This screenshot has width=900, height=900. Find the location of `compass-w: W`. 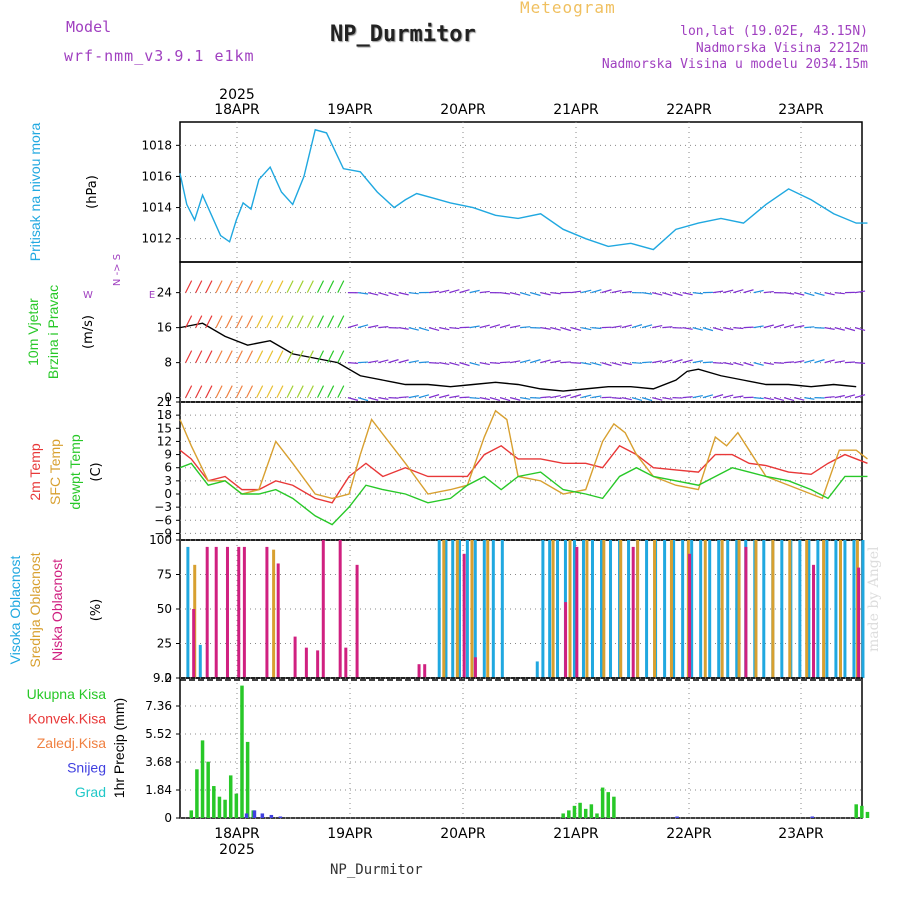

compass-w: W is located at coordinates (88, 295).